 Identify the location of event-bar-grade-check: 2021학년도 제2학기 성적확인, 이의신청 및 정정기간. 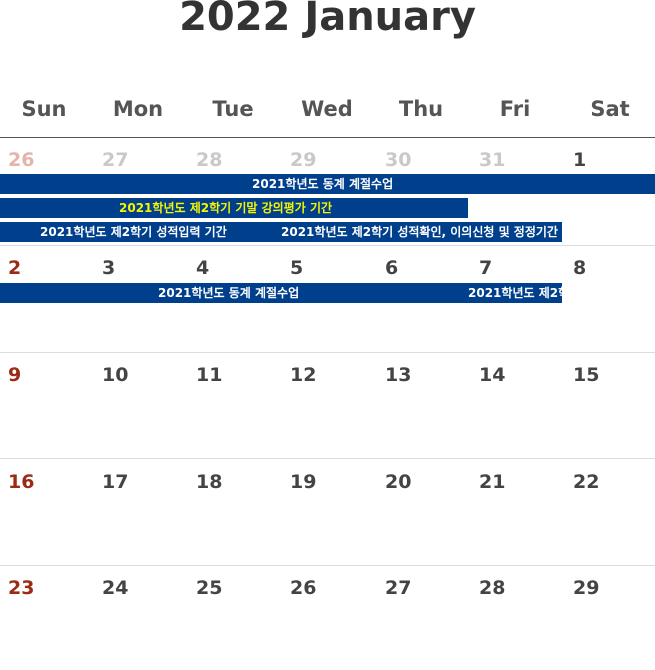
(417, 232).